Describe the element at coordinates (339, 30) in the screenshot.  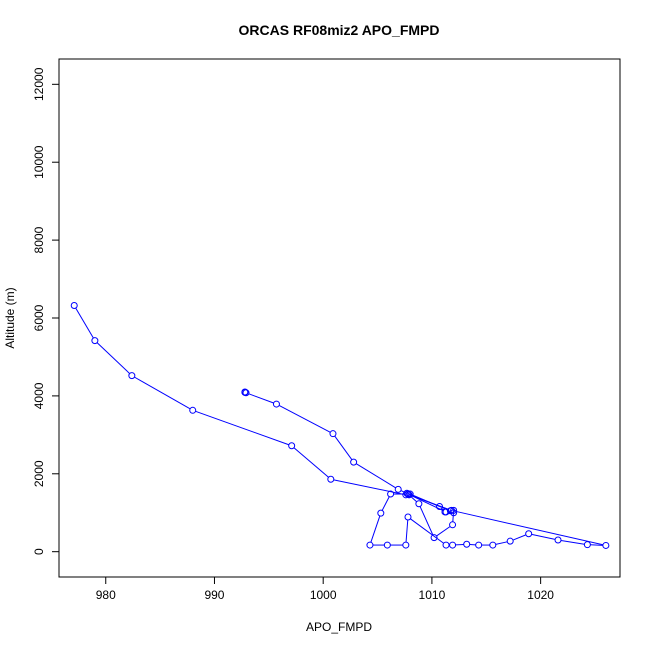
I see `chart-title: ORCAS RF08miz2 APO_FMPD` at that location.